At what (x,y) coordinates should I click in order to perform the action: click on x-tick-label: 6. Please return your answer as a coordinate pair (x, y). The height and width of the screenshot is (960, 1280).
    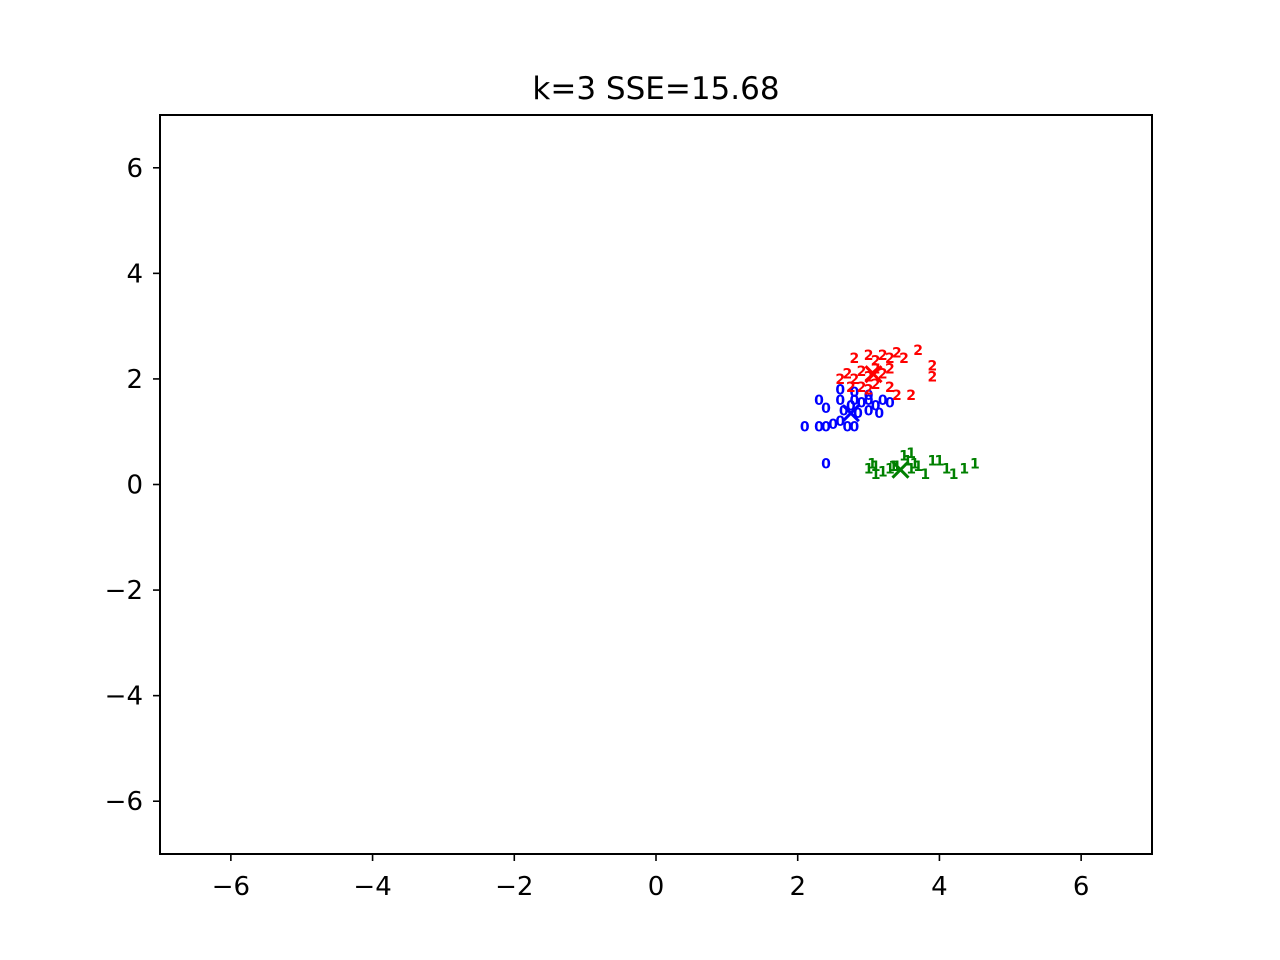
    Looking at the image, I should click on (1081, 887).